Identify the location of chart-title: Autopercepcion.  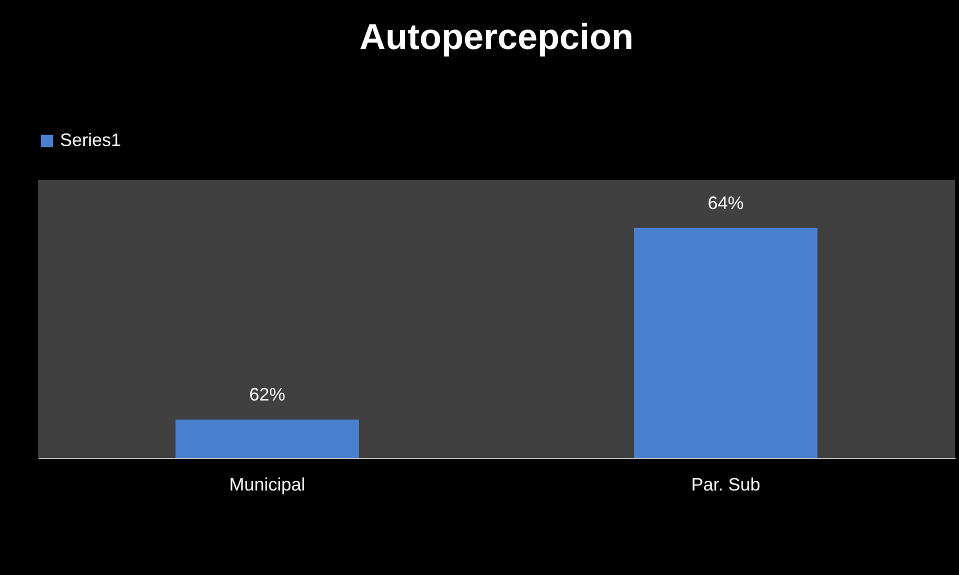
(496, 36).